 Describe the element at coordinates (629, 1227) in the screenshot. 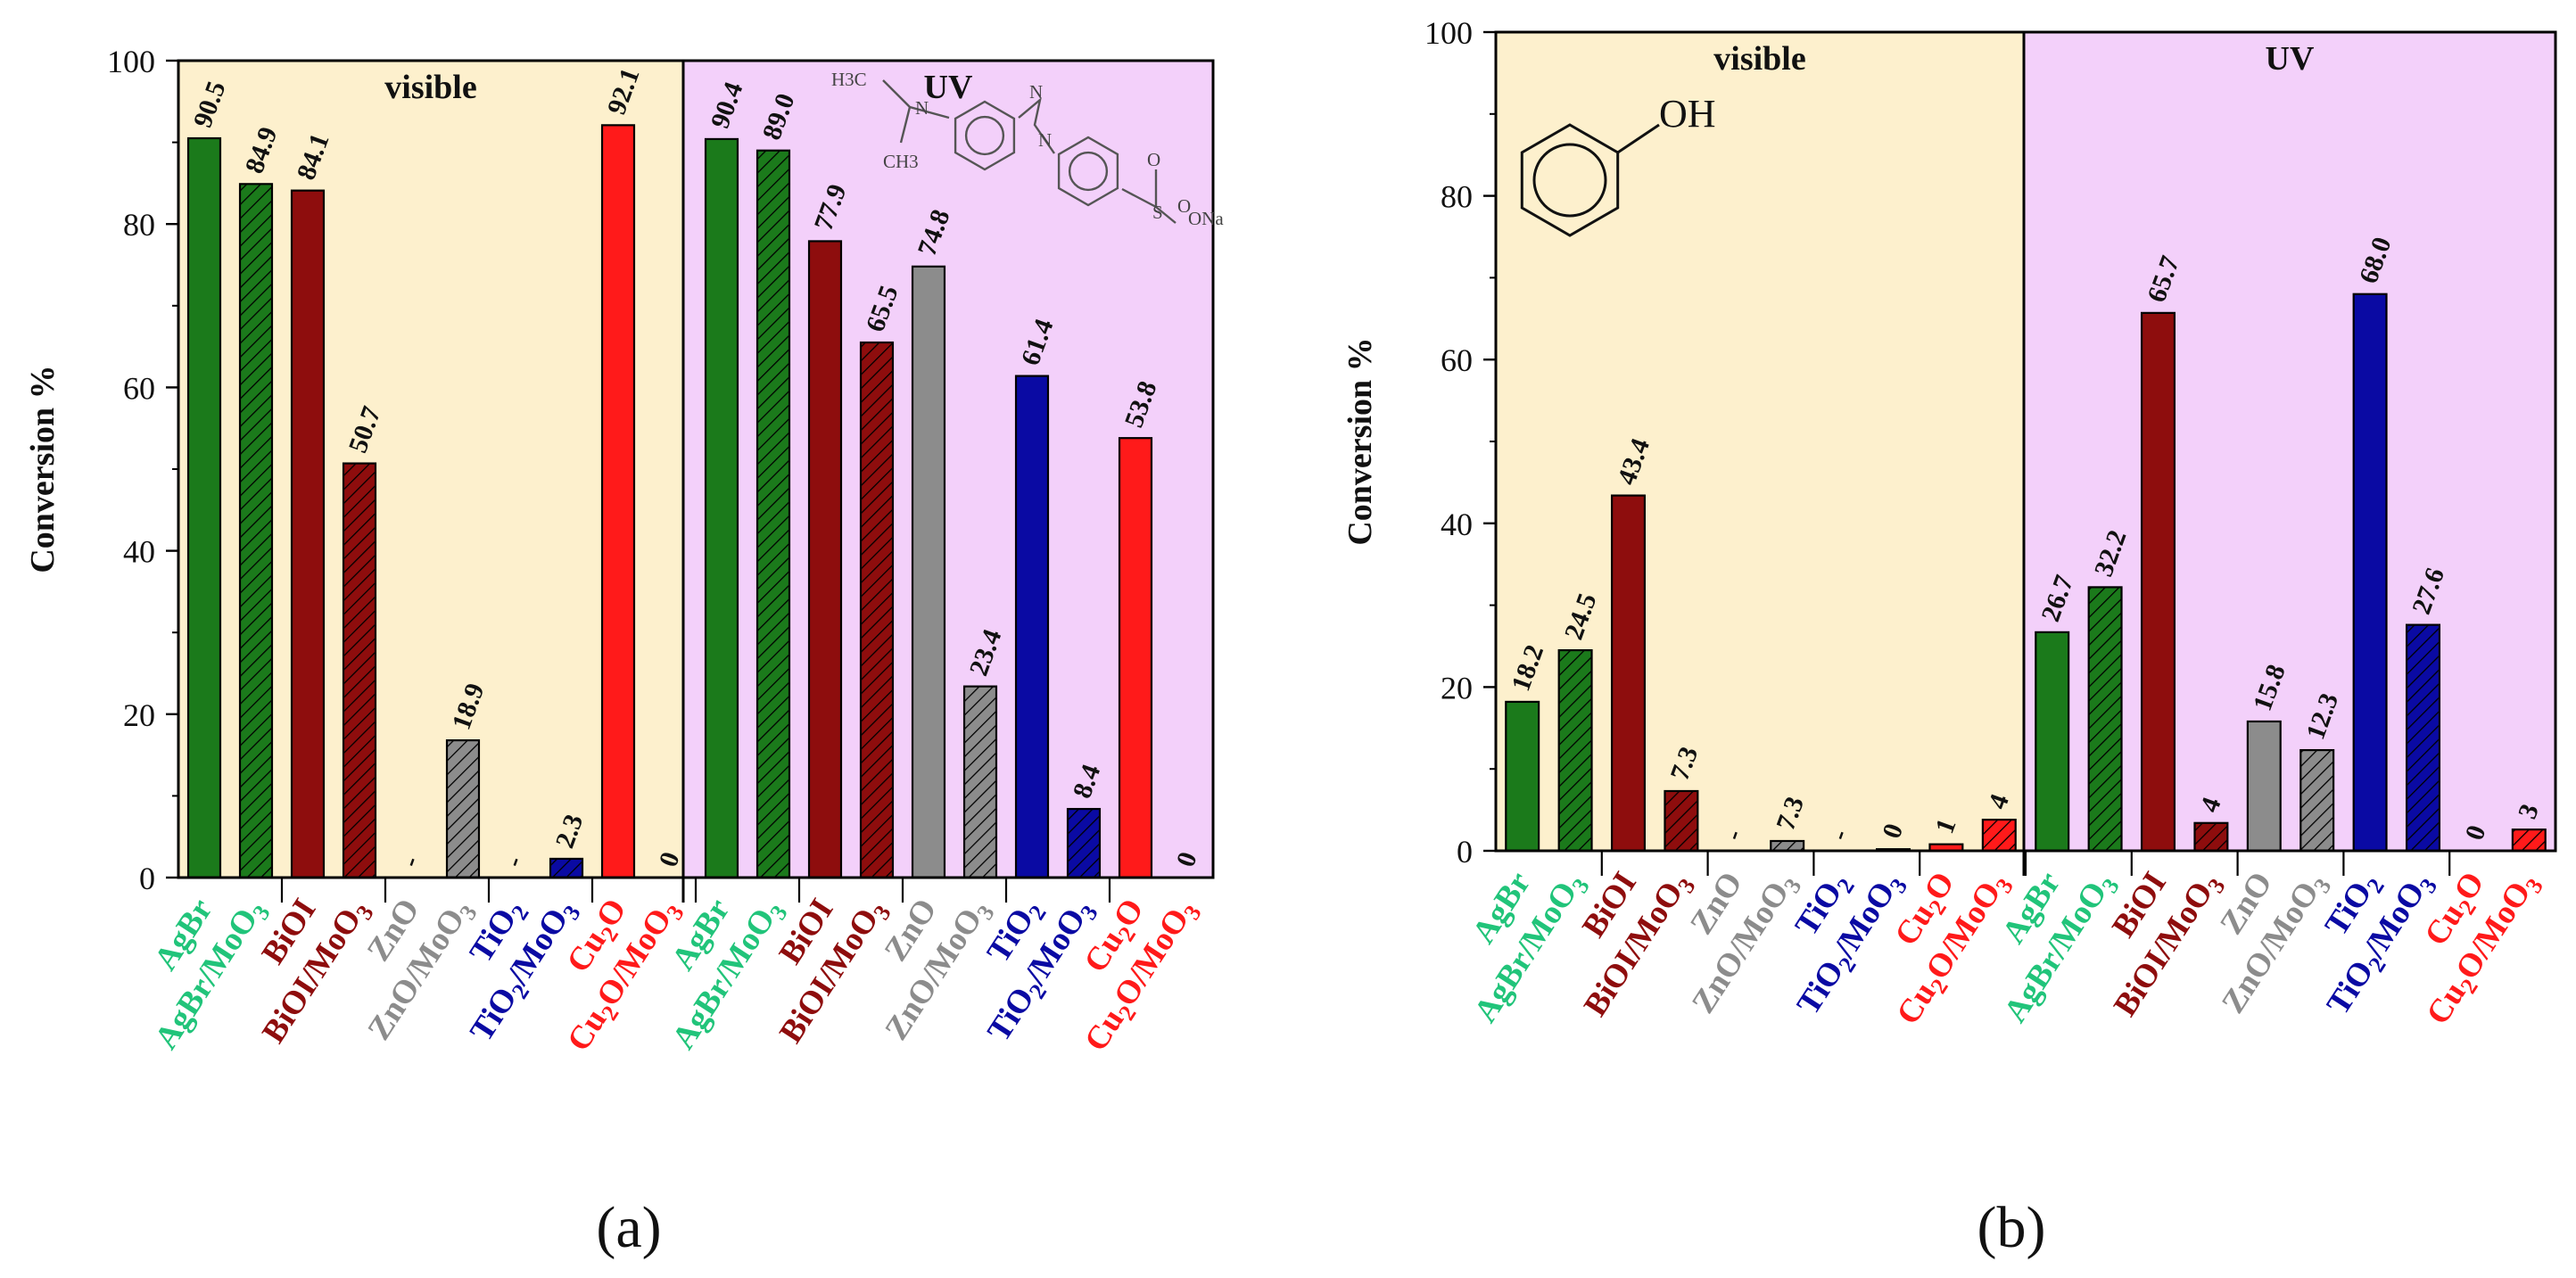

I see `panel-caption: (a)` at that location.